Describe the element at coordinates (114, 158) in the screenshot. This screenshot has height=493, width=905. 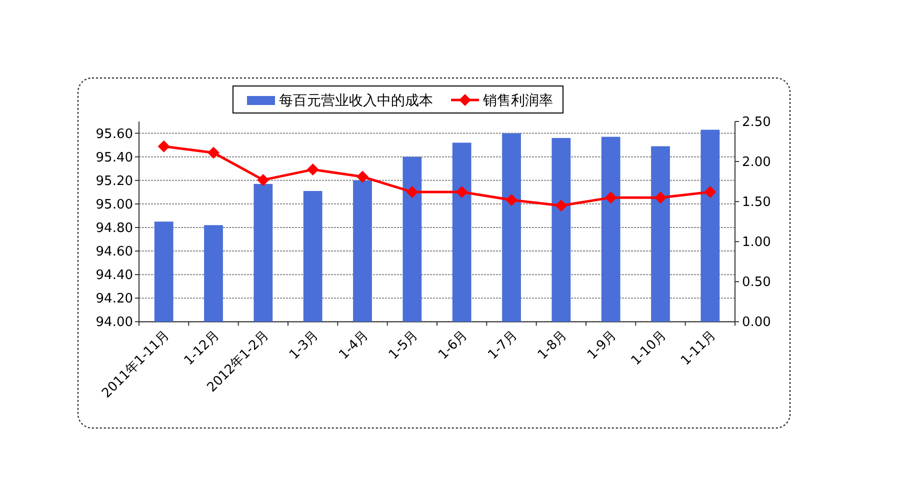
I see `y-tick-label: 95.40` at that location.